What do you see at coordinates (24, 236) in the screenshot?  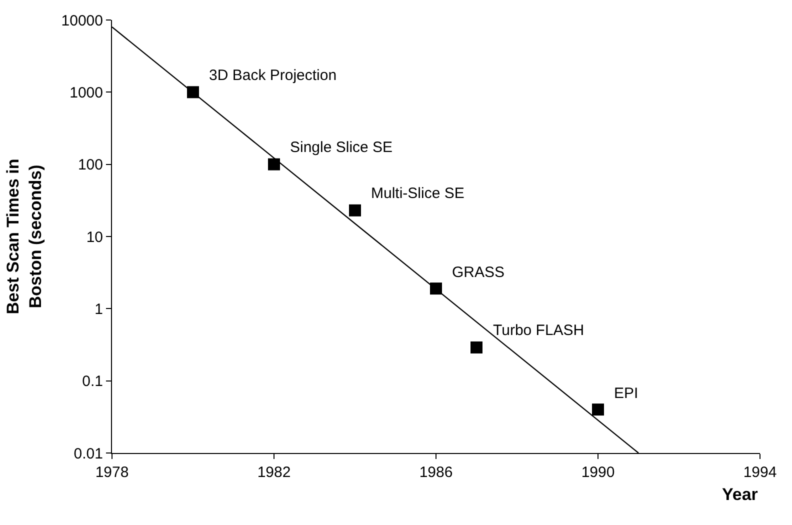 I see `y-axis-title: Best Scan Times in Boston (seconds)` at bounding box center [24, 236].